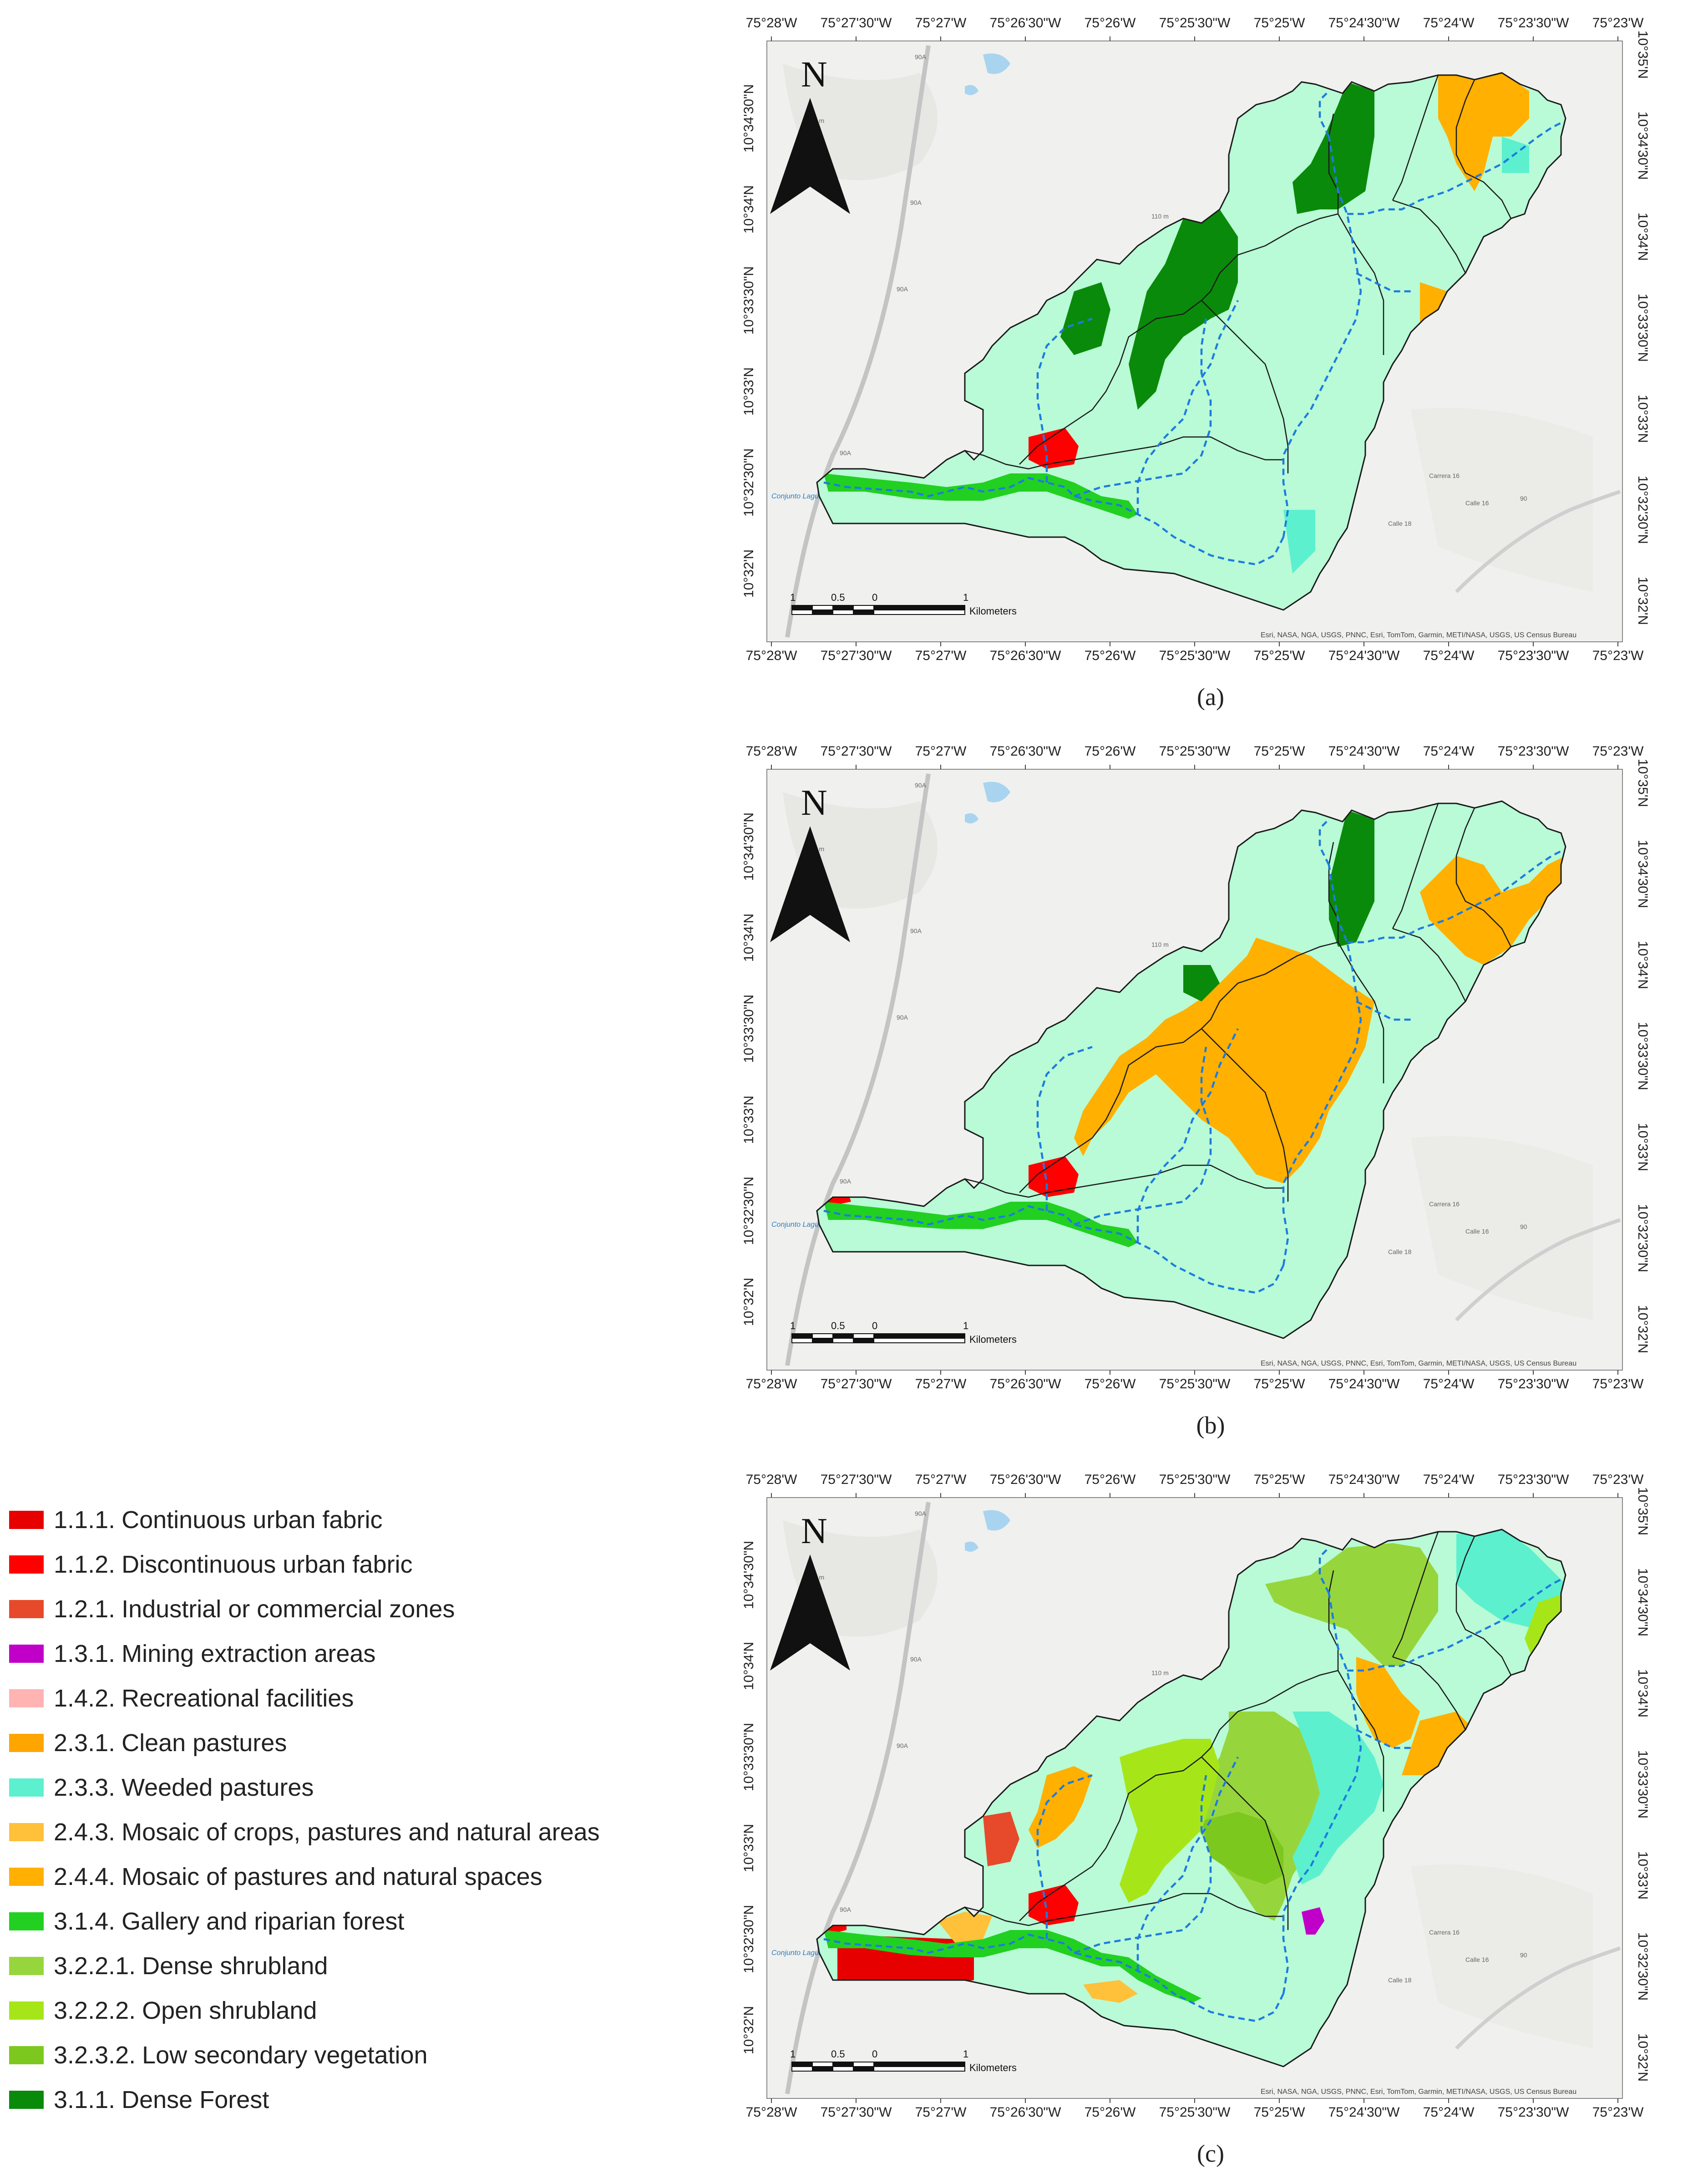 The image size is (1693, 2184). What do you see at coordinates (1110, 655) in the screenshot?
I see `bottom-tick-label: 75°26'W` at bounding box center [1110, 655].